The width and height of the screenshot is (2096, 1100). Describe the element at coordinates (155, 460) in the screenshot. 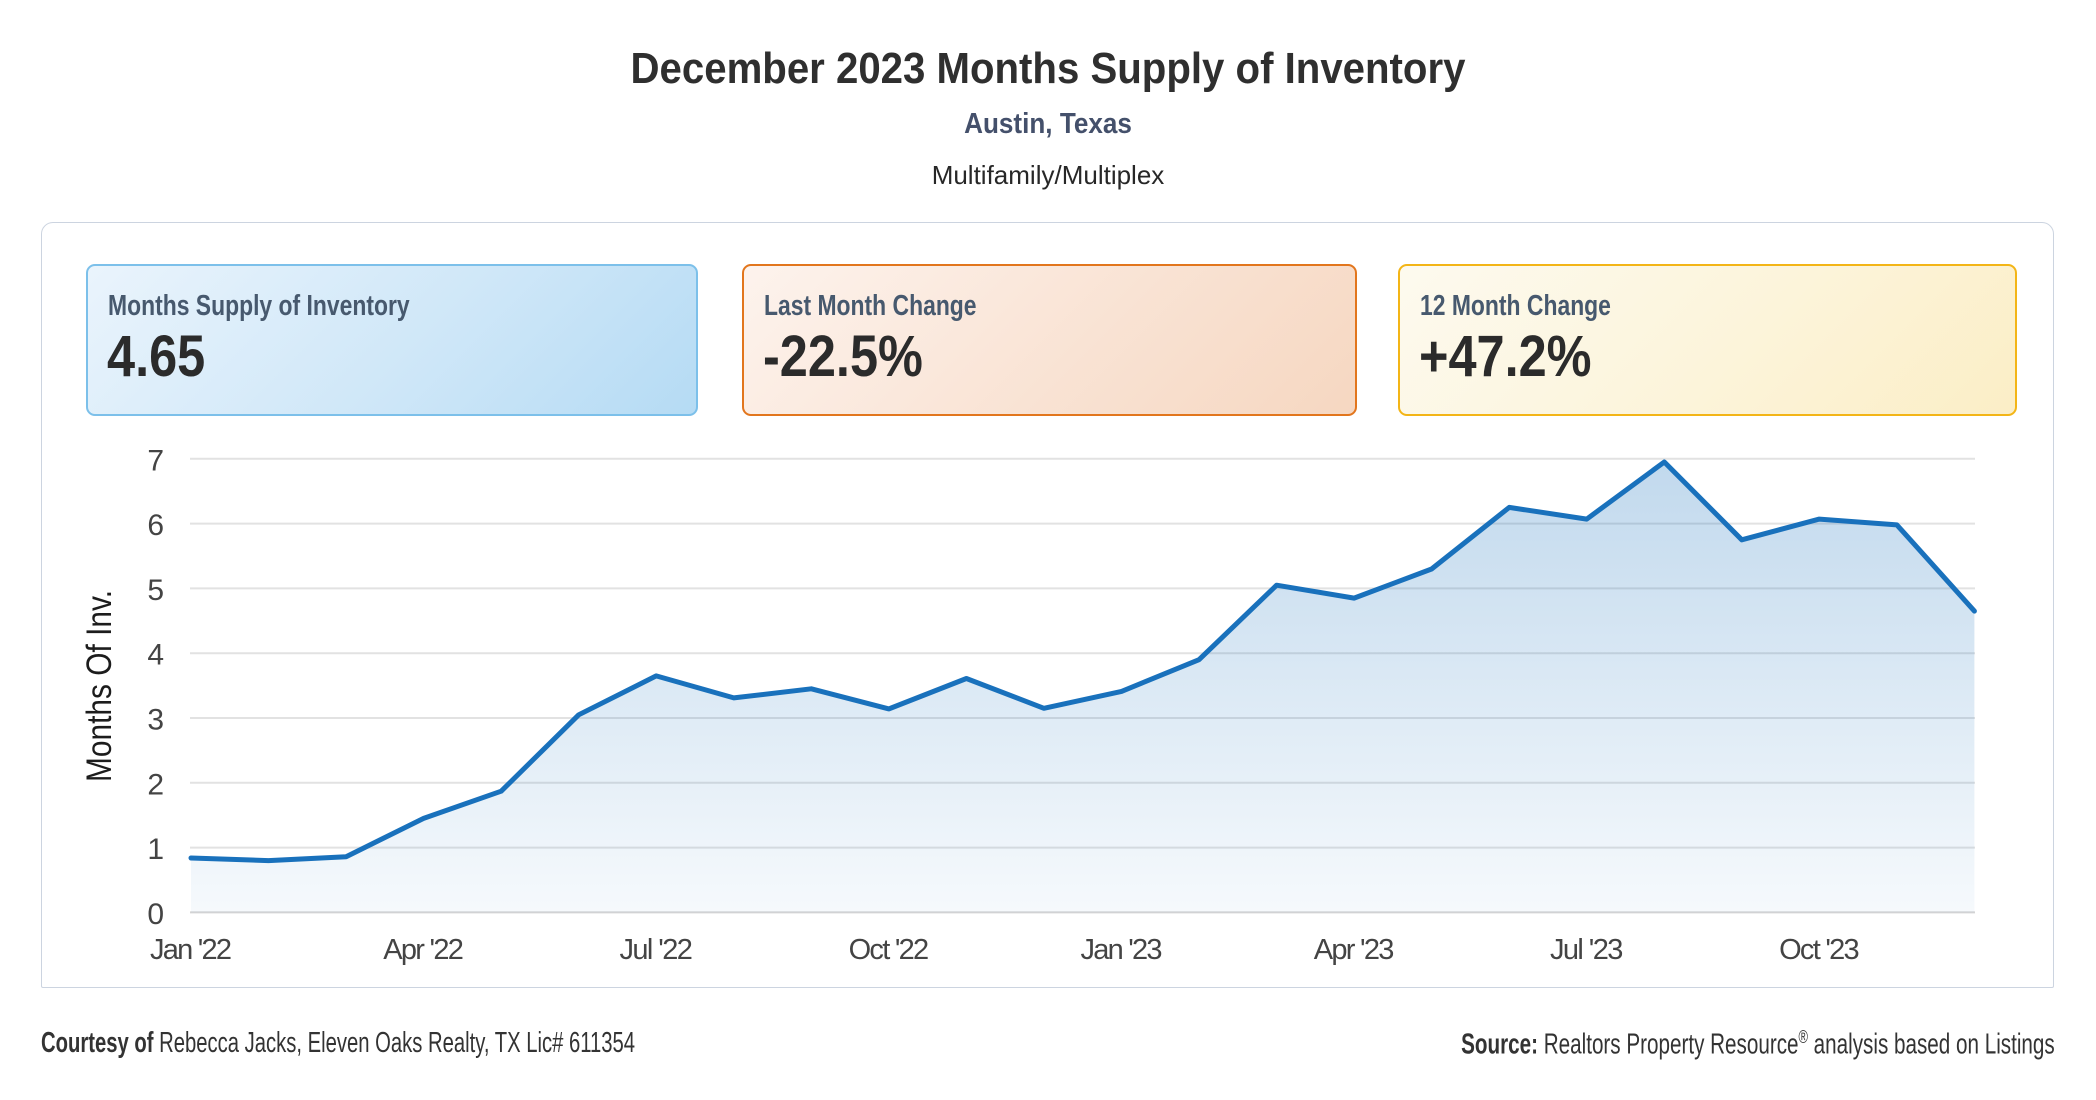

I see `svg-text: 7` at that location.